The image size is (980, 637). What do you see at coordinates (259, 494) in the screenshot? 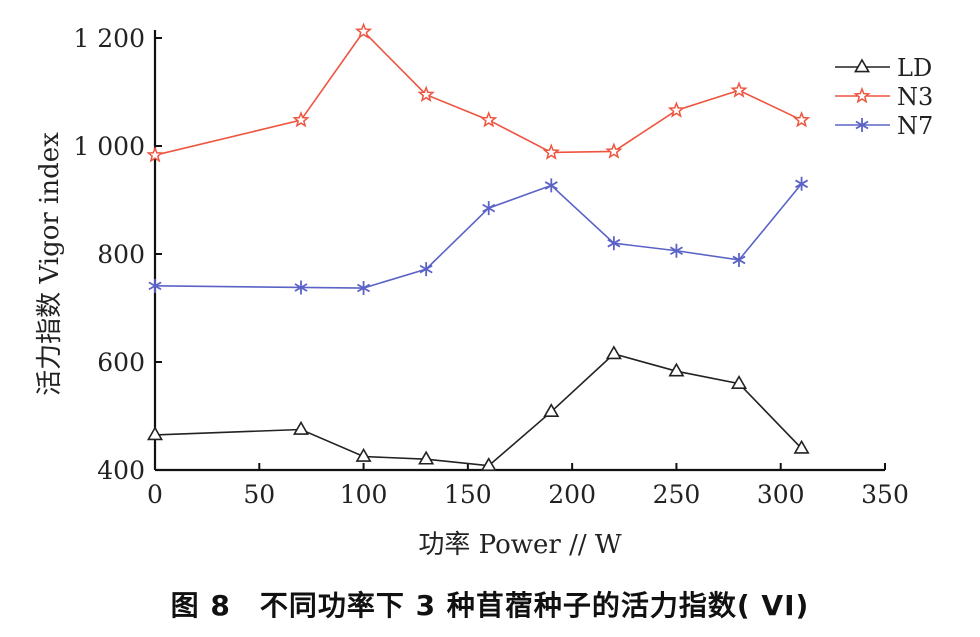
I see `x-tick-label: 50` at bounding box center [259, 494].